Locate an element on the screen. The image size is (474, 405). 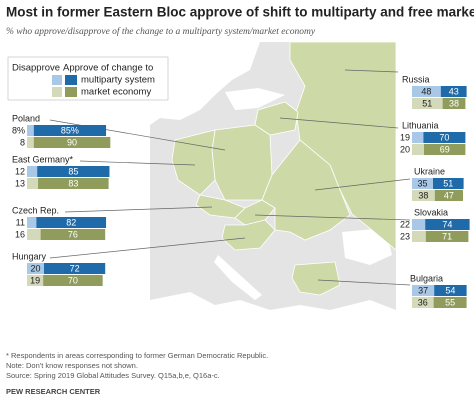
value-label: 85 is located at coordinates (73, 171).